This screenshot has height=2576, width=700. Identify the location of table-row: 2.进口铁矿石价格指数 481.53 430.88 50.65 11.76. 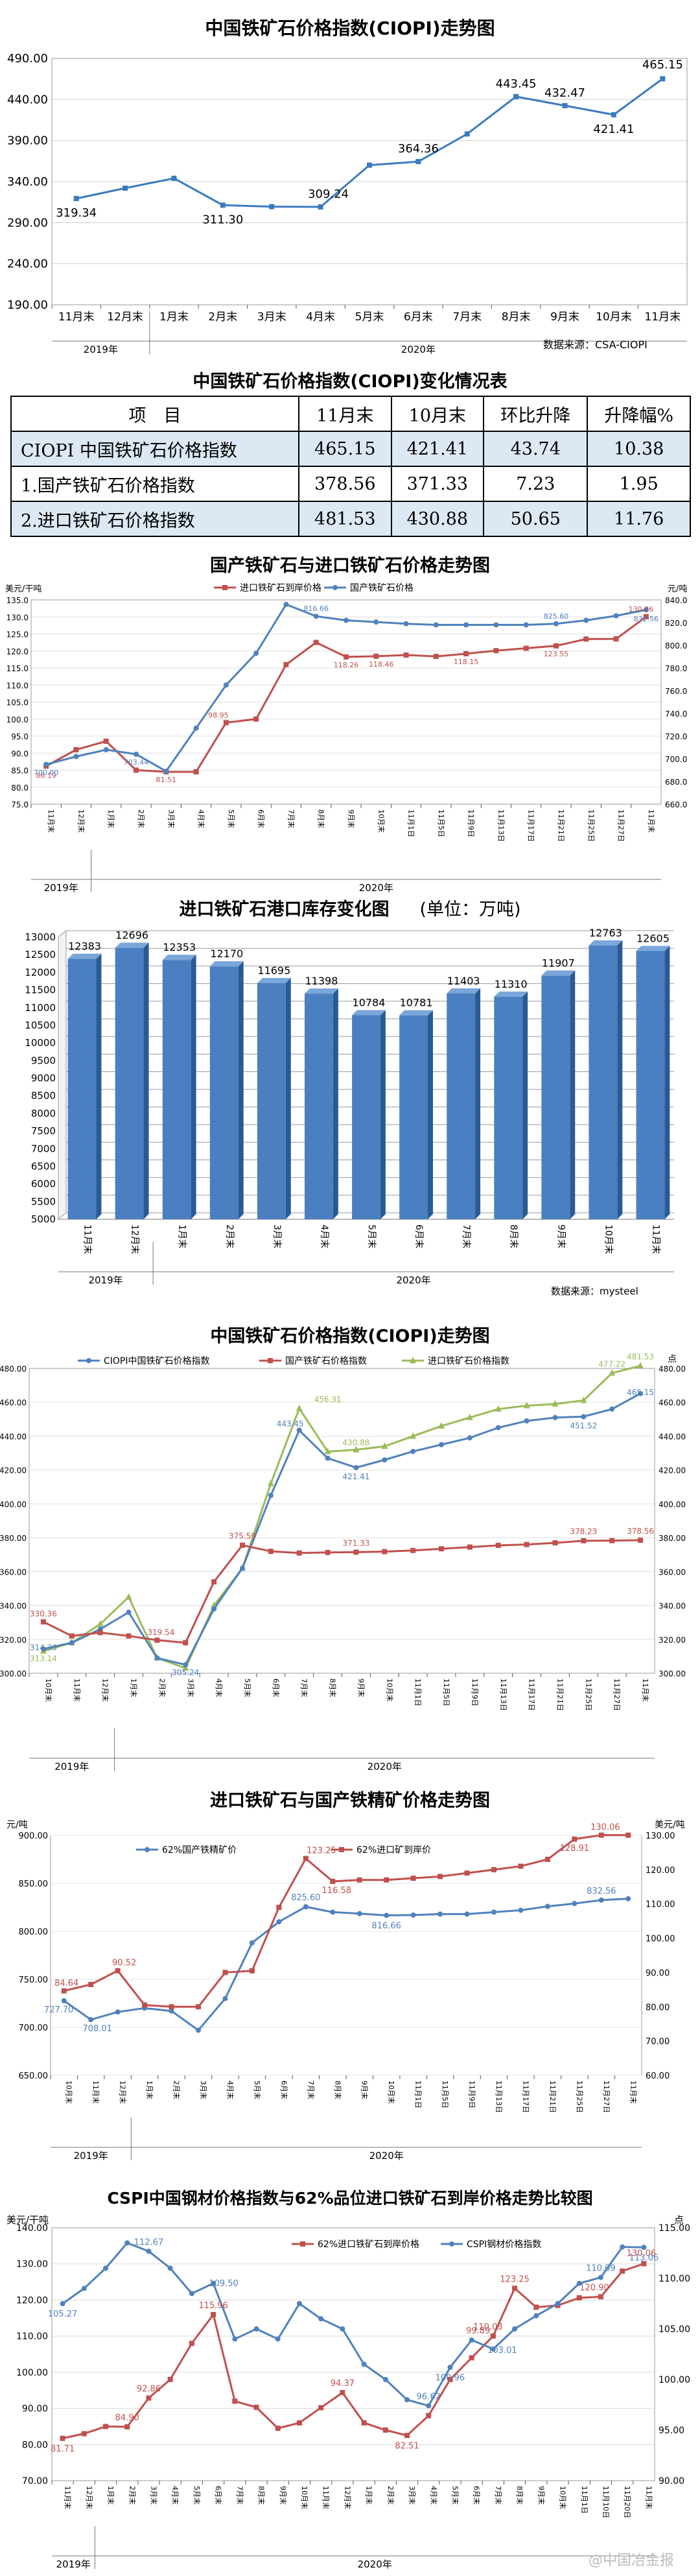
(350, 519).